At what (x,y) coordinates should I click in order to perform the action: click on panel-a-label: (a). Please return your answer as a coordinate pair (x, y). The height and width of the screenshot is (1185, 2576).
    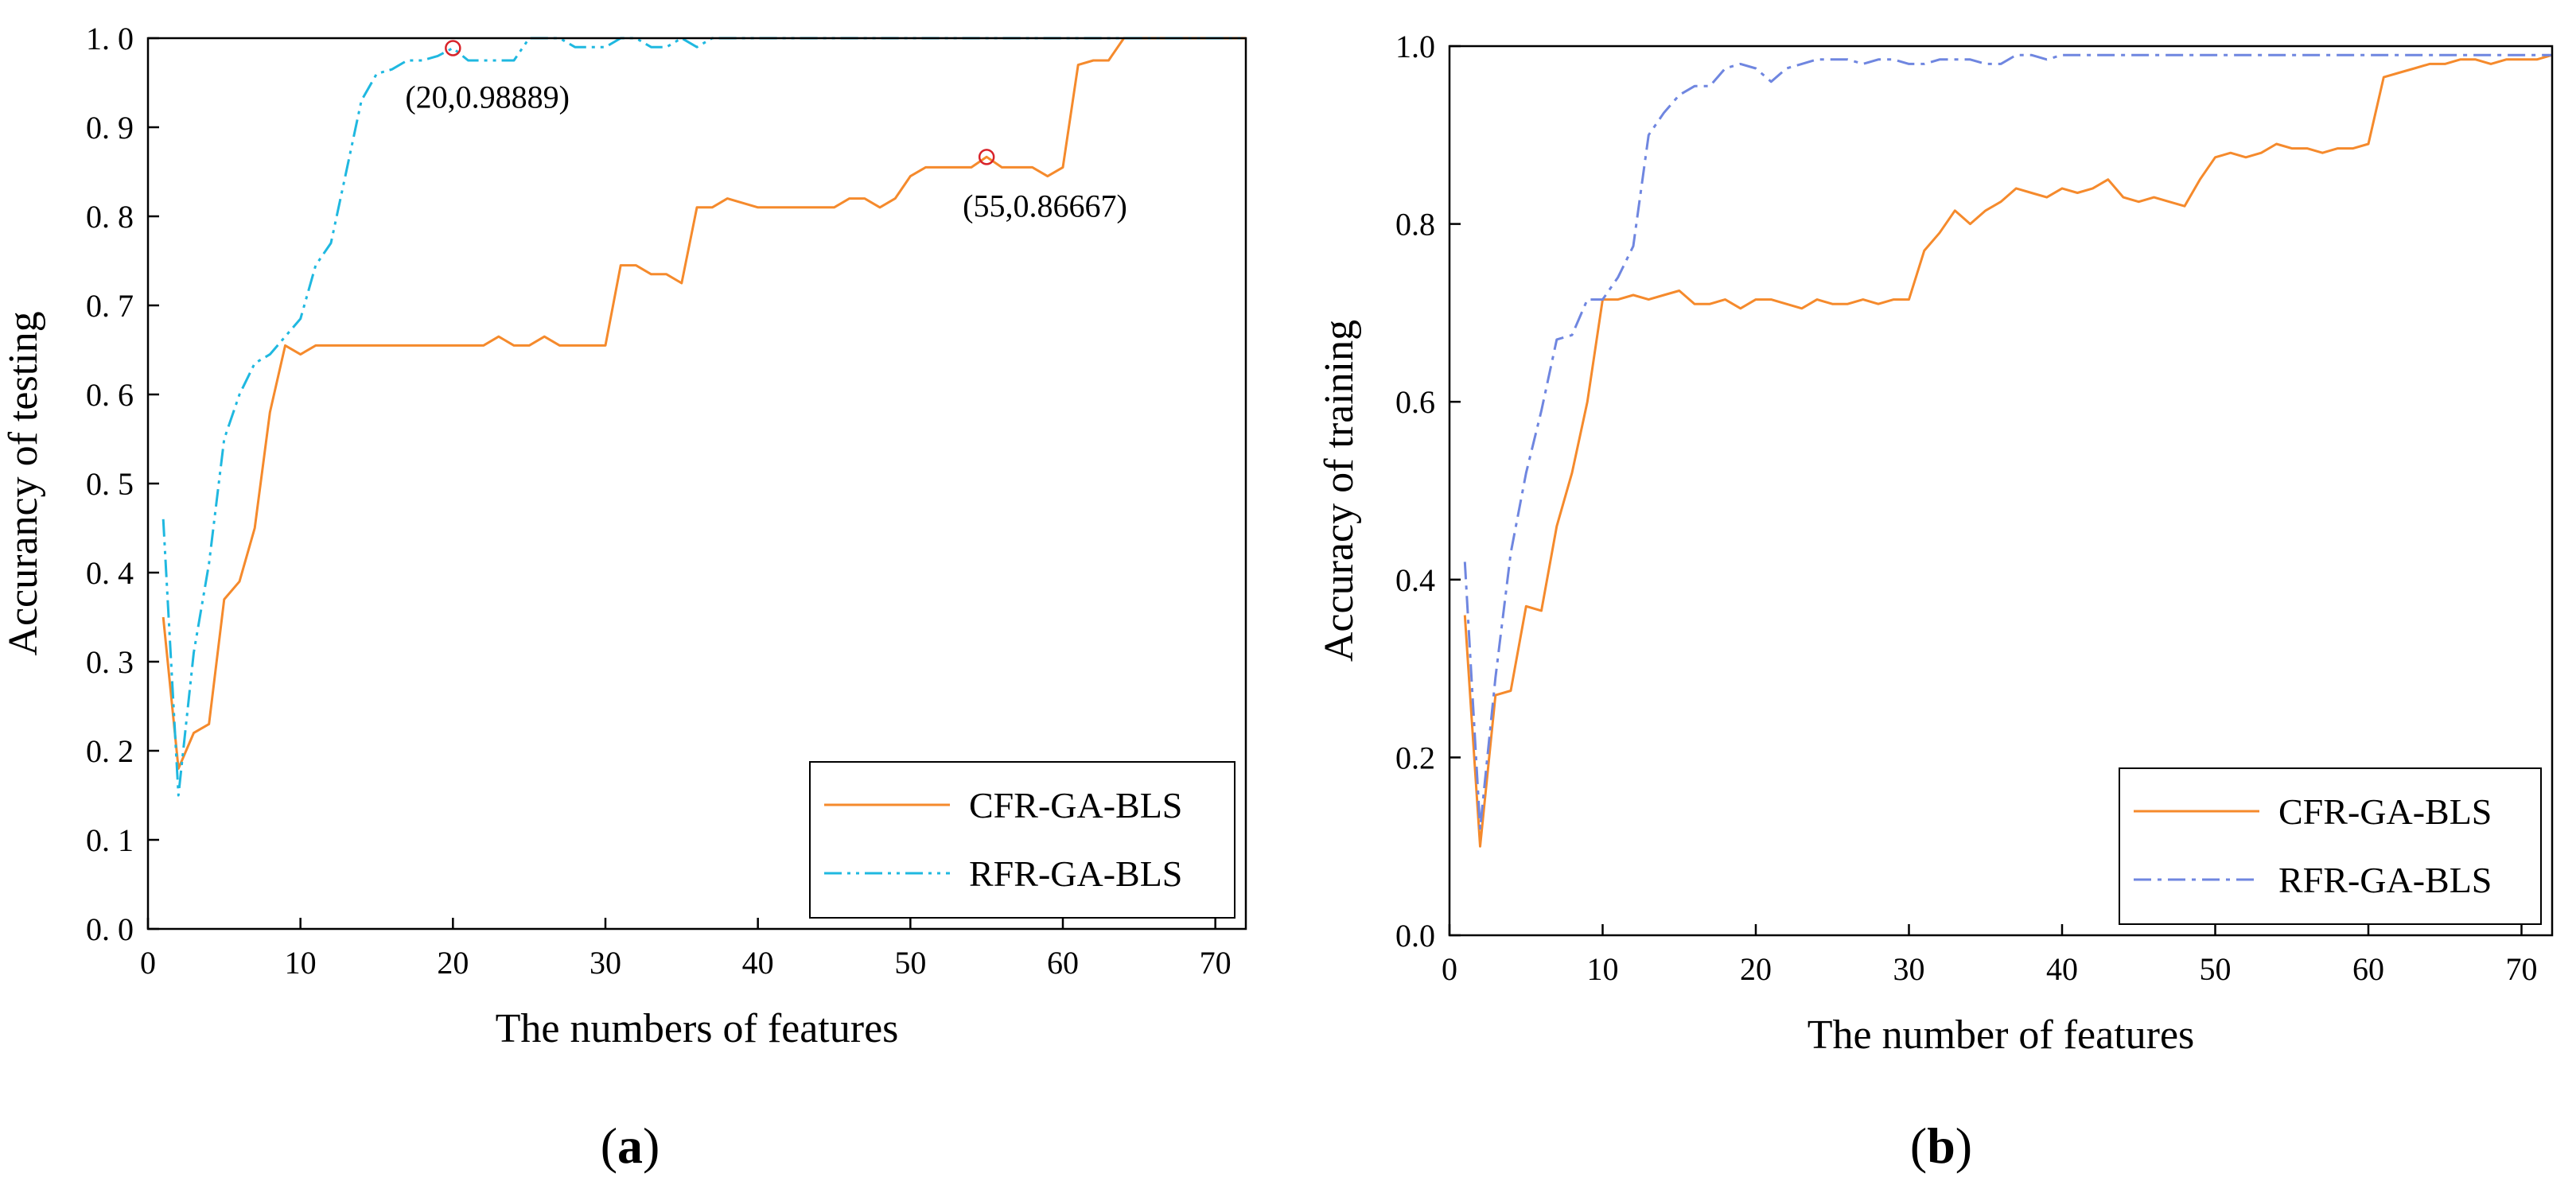
    Looking at the image, I should click on (631, 1145).